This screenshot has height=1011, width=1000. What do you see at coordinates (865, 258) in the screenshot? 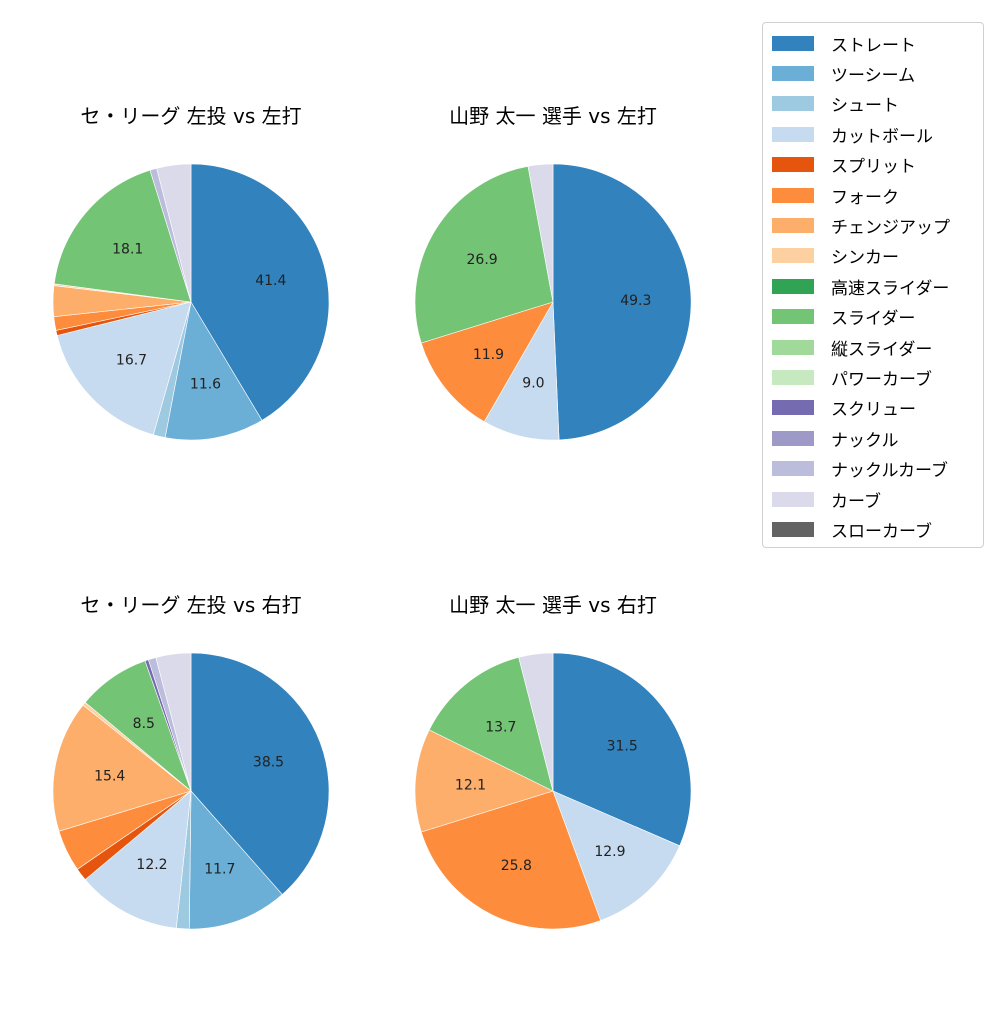
I see `legend-label: シンカー` at bounding box center [865, 258].